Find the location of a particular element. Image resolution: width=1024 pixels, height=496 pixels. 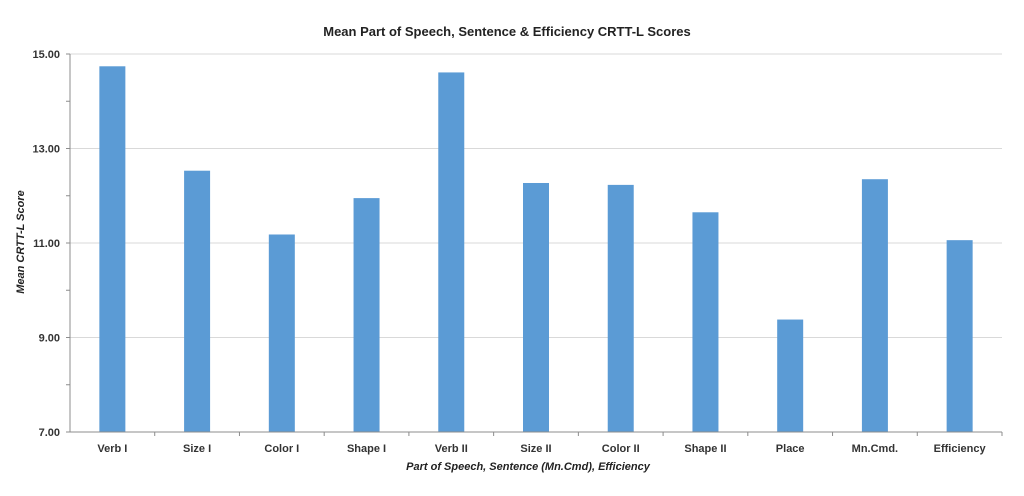

y-tick-label: 13.00 is located at coordinates (46, 150).